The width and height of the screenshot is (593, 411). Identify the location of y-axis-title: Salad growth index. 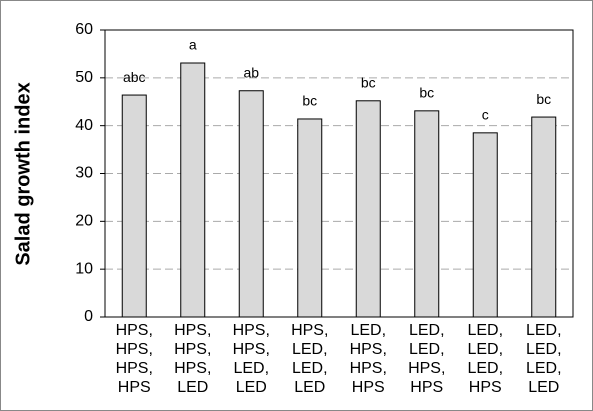
(23, 173).